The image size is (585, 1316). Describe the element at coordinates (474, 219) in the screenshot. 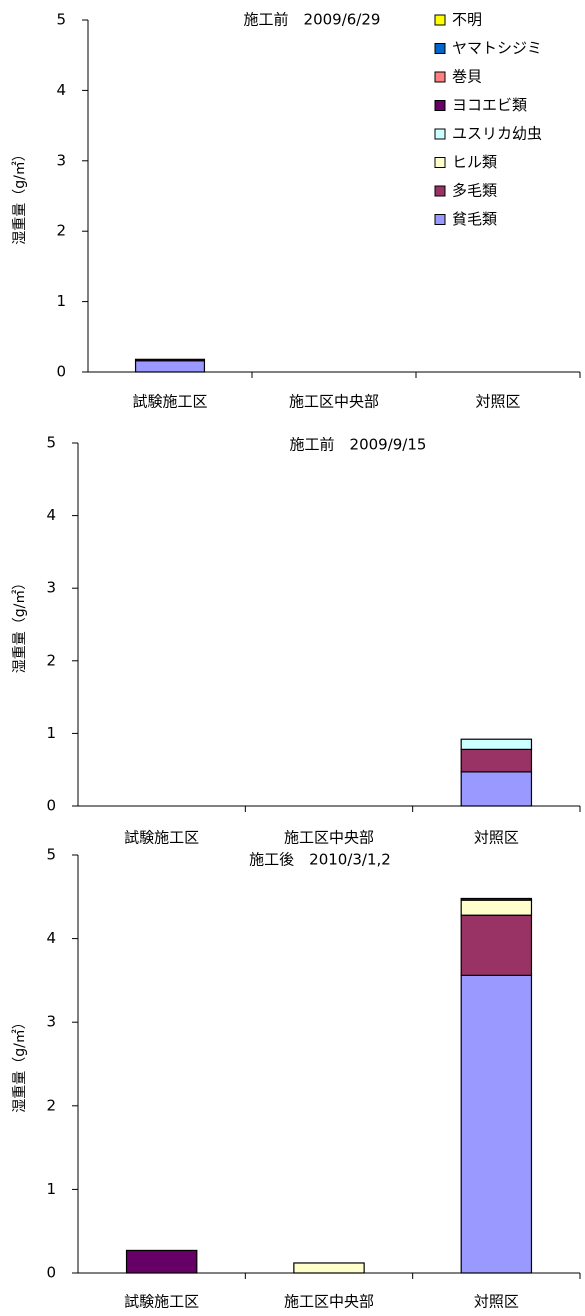

I see `legend-label: 貧毛類` at that location.